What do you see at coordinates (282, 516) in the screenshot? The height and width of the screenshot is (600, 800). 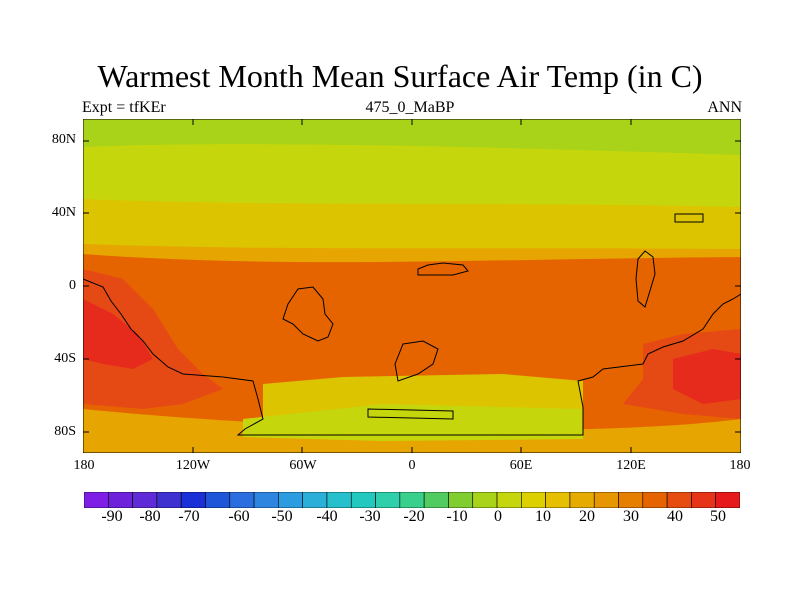 I see `colorbar-label: -50` at bounding box center [282, 516].